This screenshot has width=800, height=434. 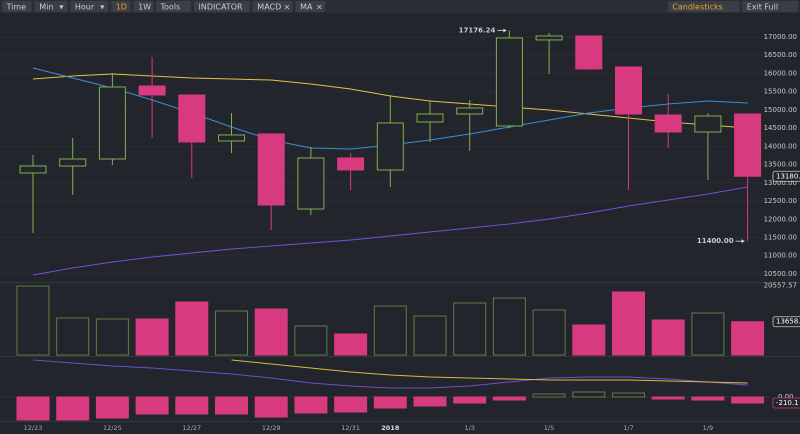 What do you see at coordinates (780, 128) in the screenshot?
I see `y-tick-label: 14500.00` at bounding box center [780, 128].